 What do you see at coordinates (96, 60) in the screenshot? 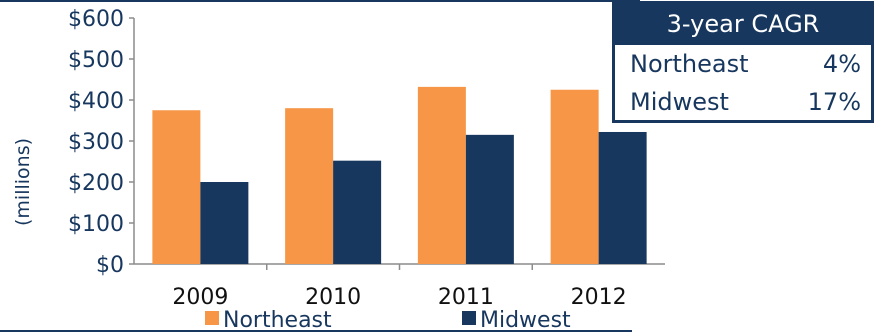
I see `y-tick-label: $500` at bounding box center [96, 60].